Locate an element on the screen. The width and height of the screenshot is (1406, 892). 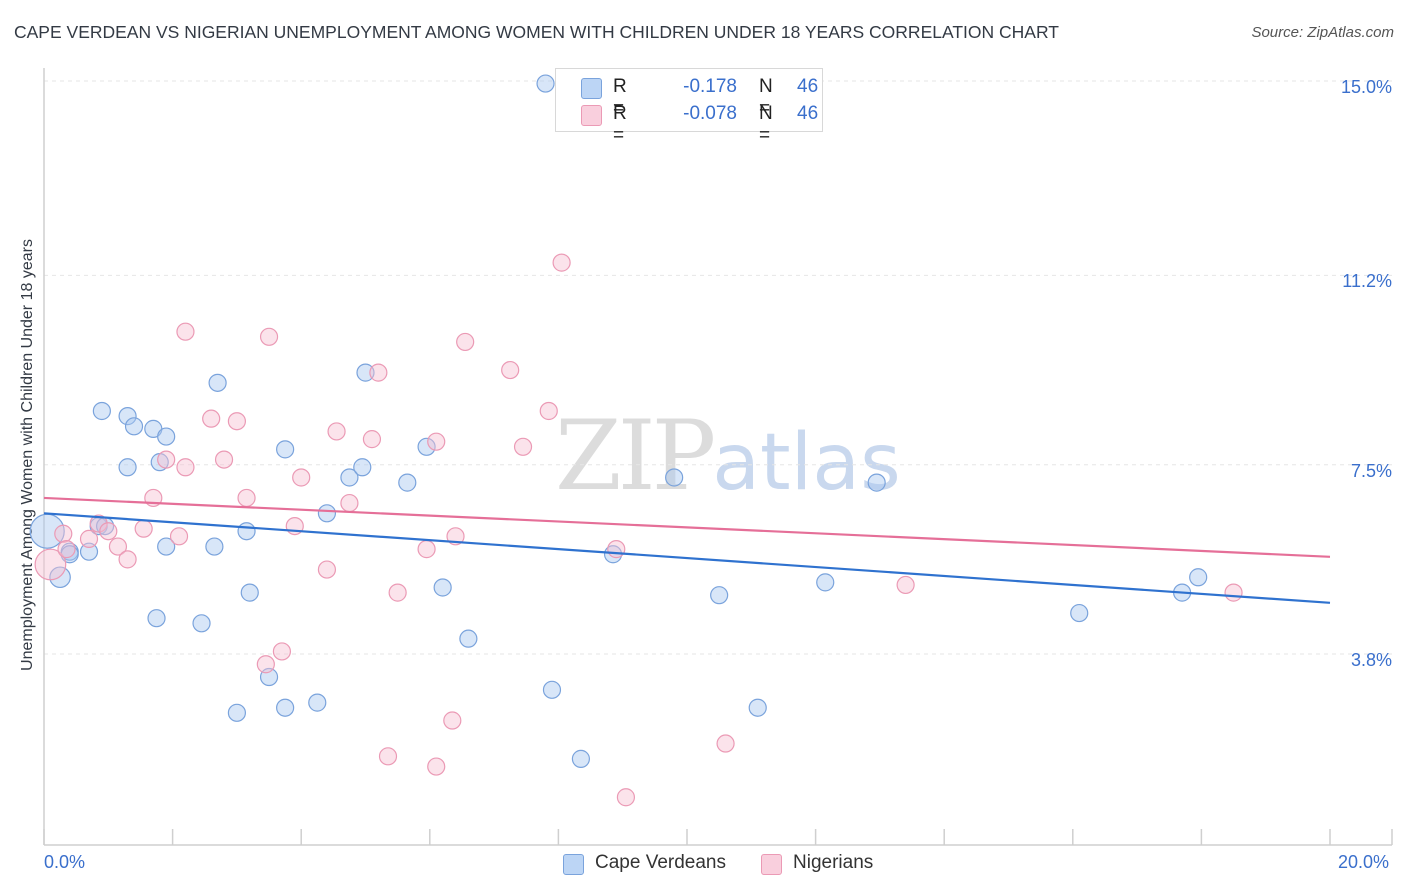
trend-line-nigerian is located at coordinates (687, 527).